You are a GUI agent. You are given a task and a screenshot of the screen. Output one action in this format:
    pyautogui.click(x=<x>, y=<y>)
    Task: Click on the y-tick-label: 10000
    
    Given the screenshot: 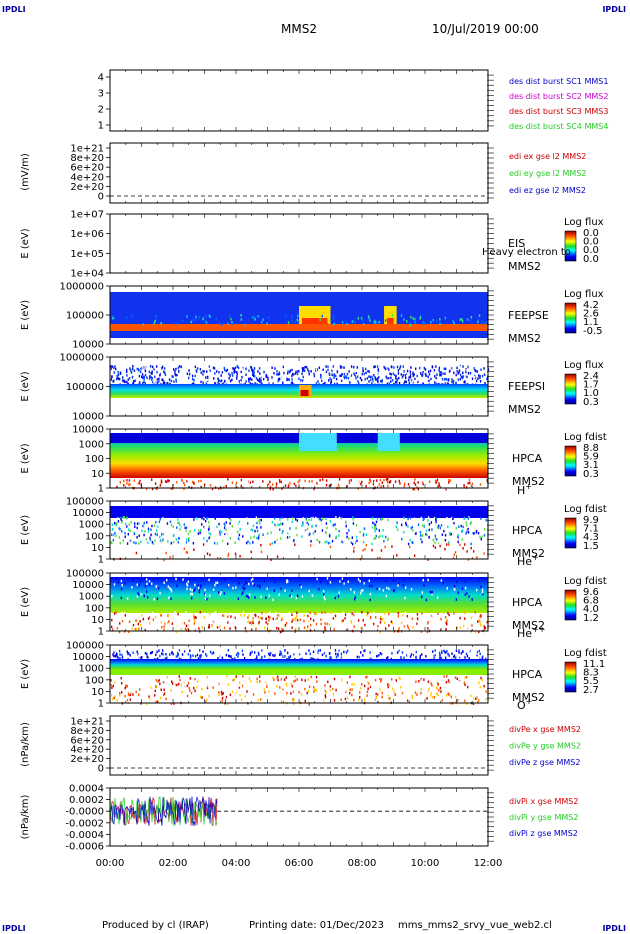 What is the action you would take?
    pyautogui.click(x=88, y=430)
    